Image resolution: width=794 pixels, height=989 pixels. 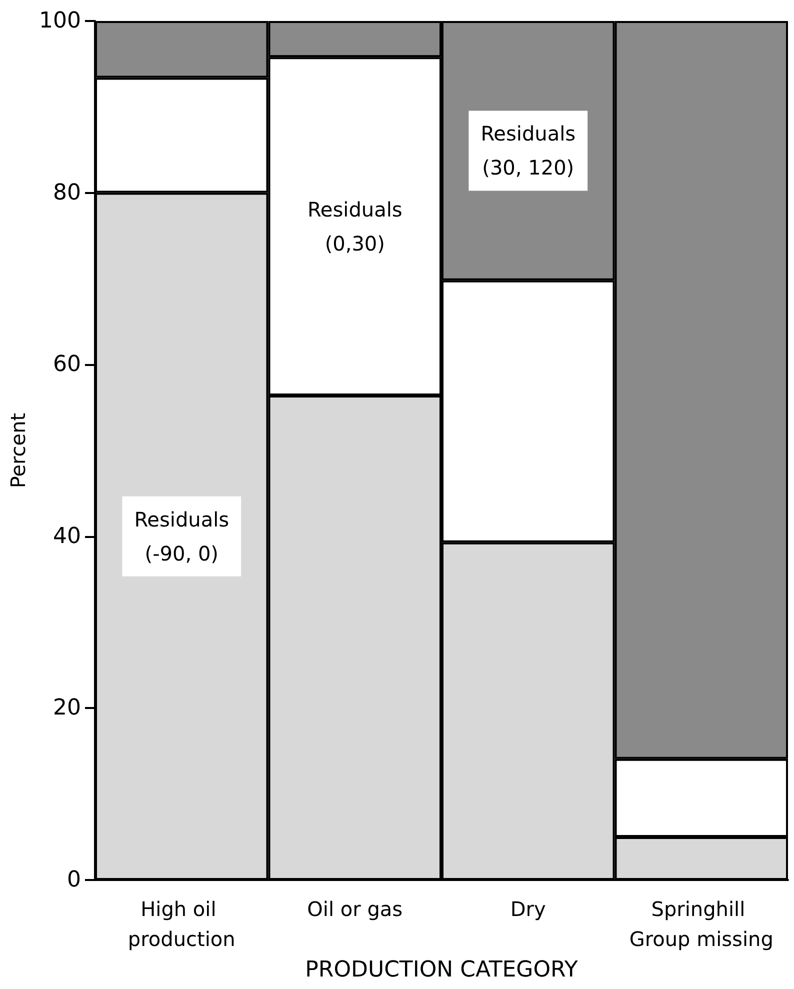 What do you see at coordinates (528, 909) in the screenshot?
I see `x-tick-label: Dry` at bounding box center [528, 909].